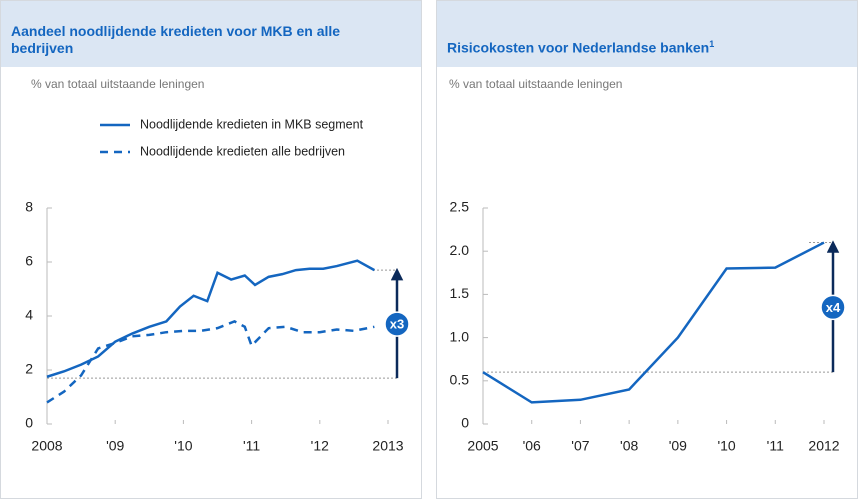 The image size is (859, 501). Describe the element at coordinates (387, 446) in the screenshot. I see `x-tick-label: 2013` at that location.